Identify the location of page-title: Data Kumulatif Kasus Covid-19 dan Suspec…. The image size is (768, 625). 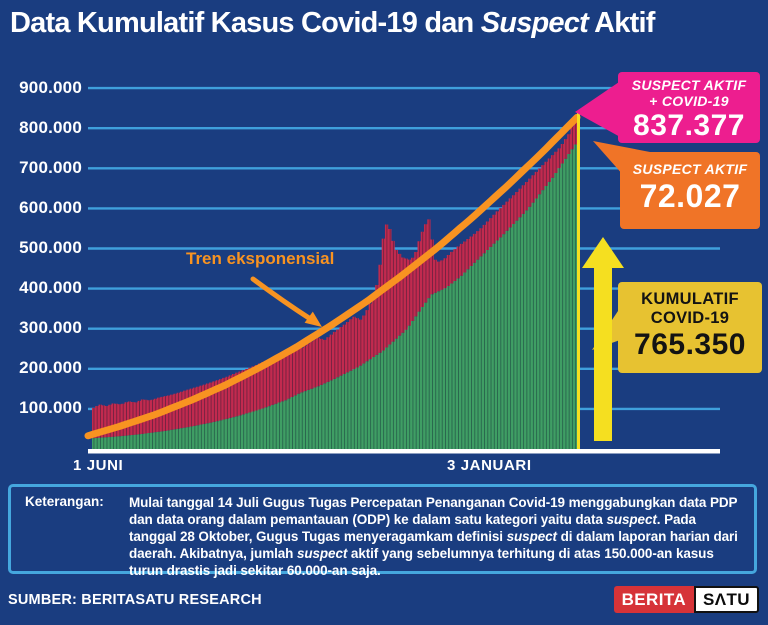
(386, 23).